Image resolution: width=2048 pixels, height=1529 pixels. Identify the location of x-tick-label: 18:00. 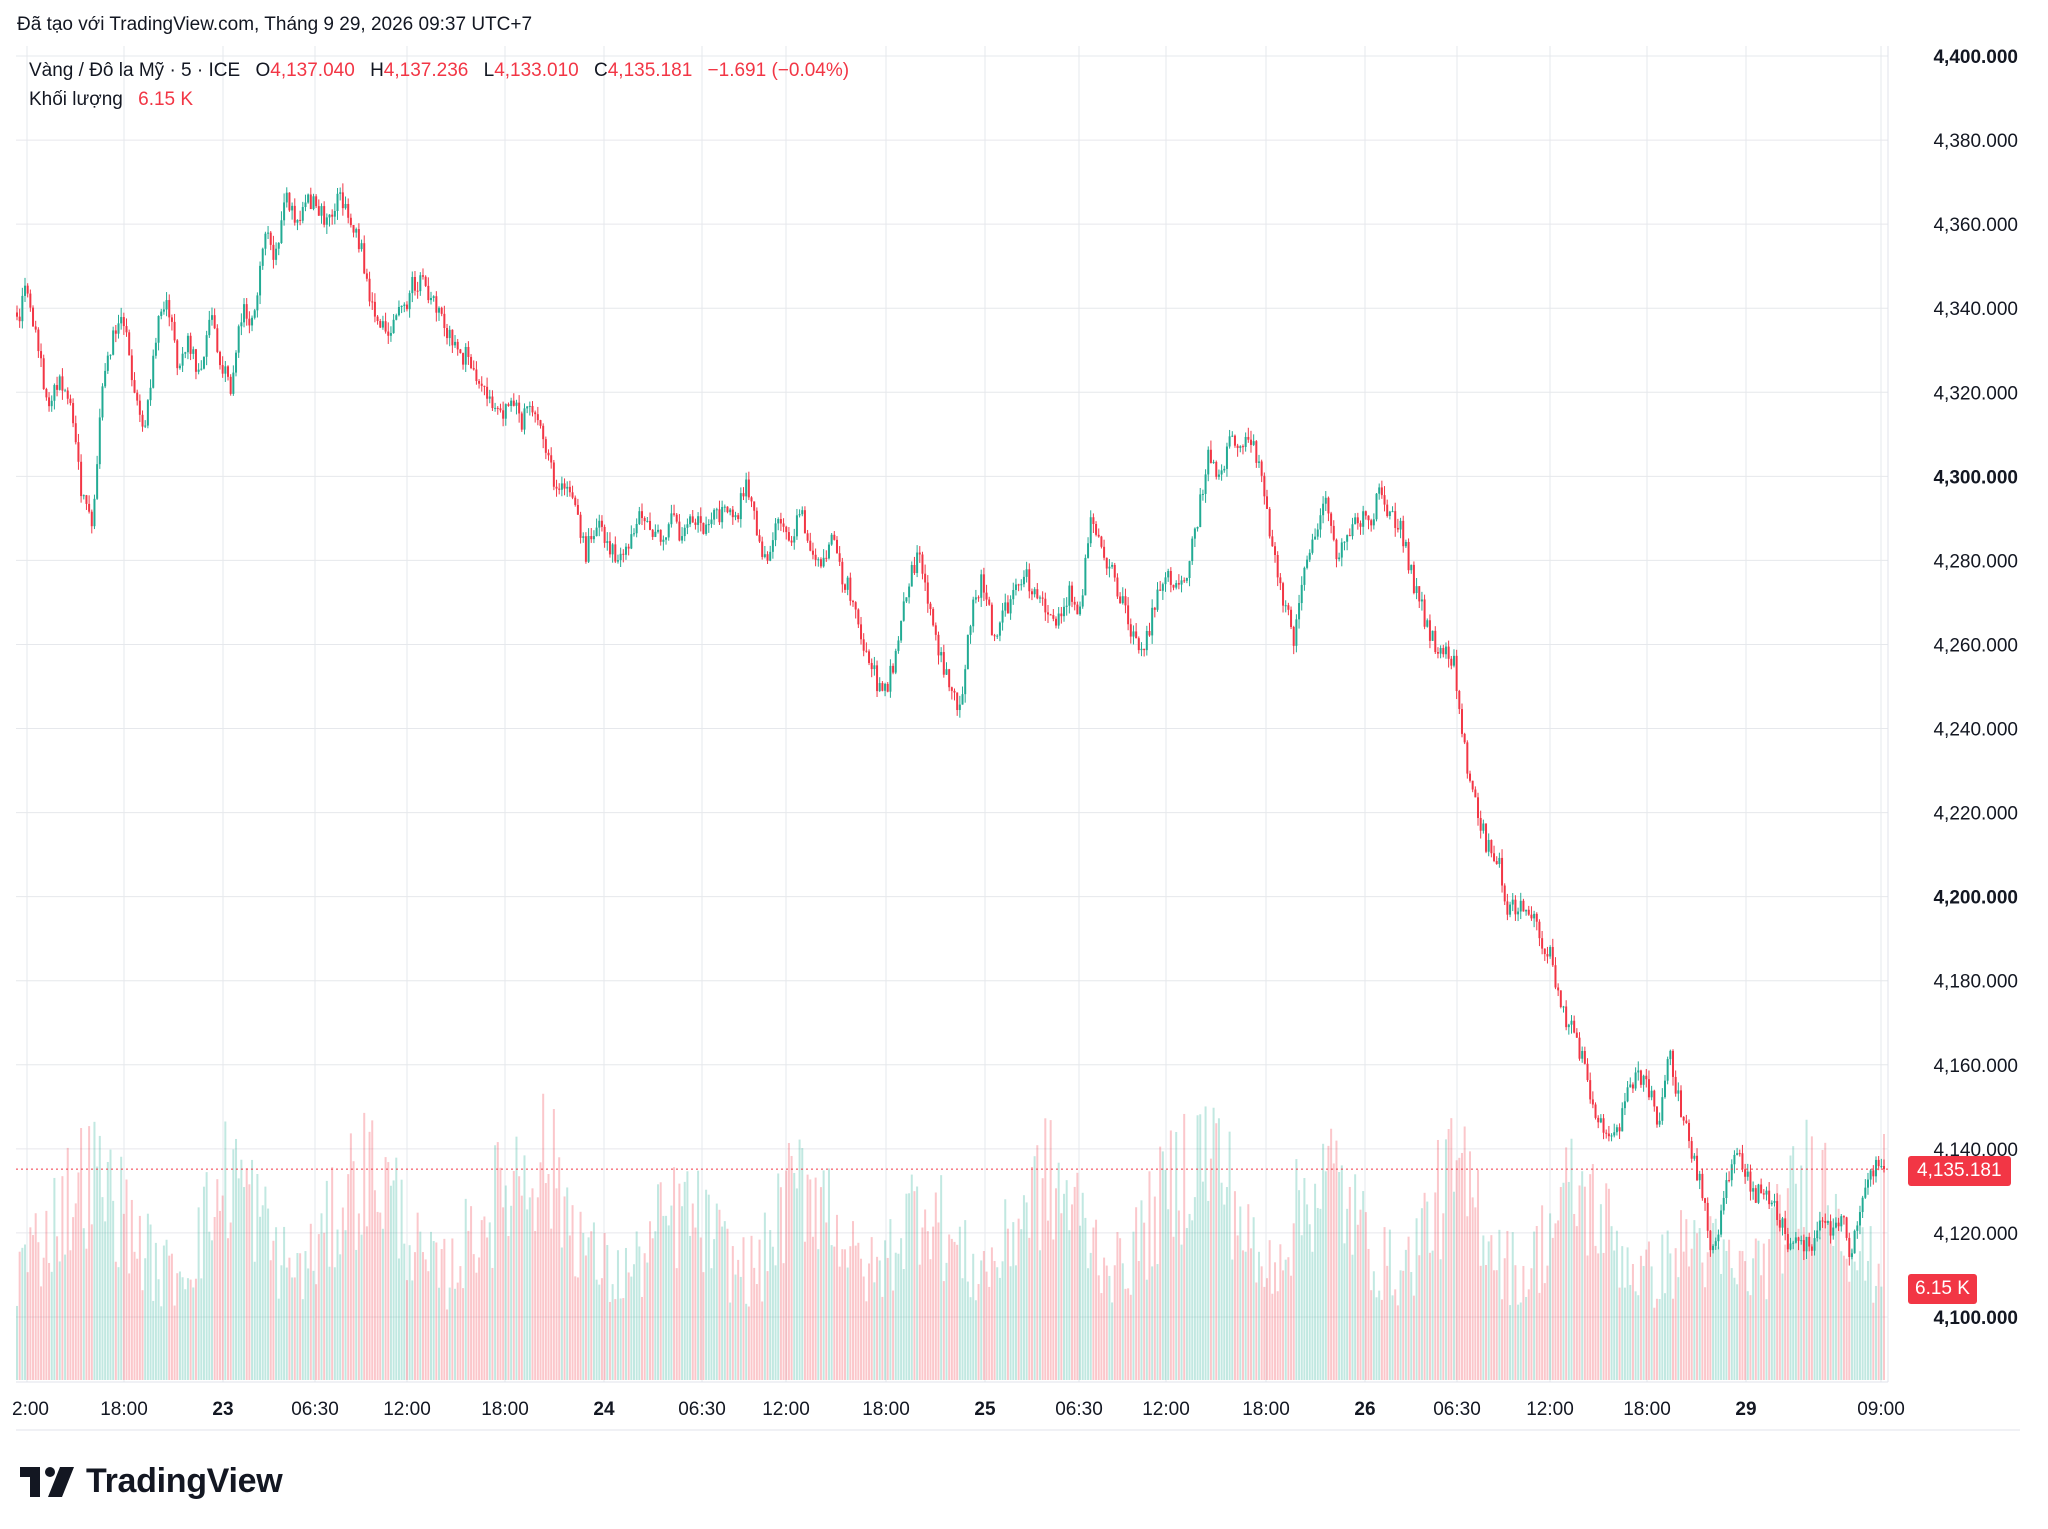
(1266, 1409).